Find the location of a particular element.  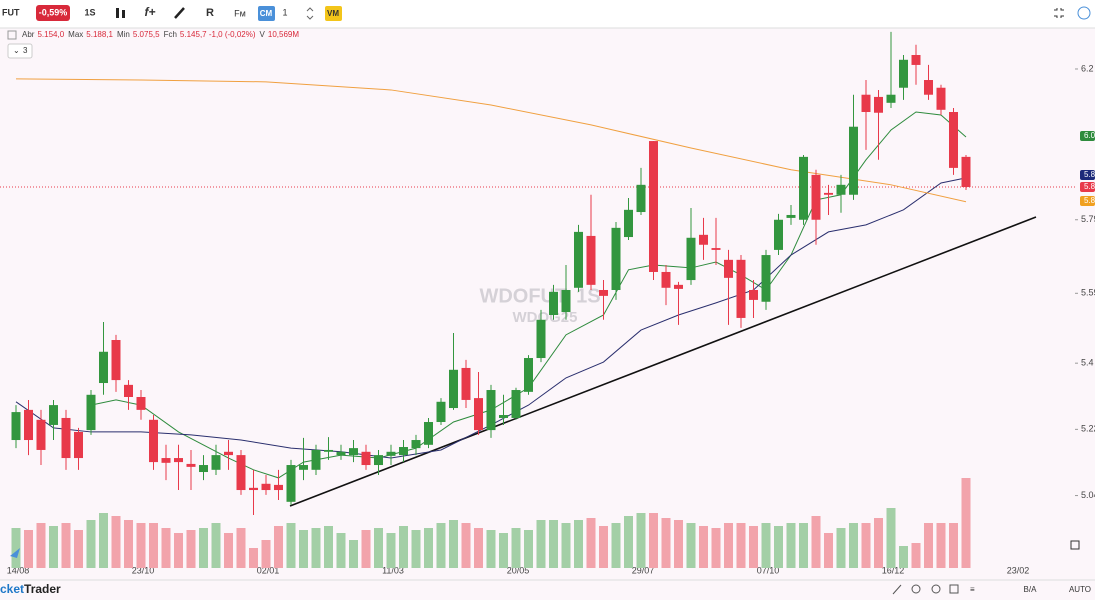

price-tag is located at coordinates (1087, 175).